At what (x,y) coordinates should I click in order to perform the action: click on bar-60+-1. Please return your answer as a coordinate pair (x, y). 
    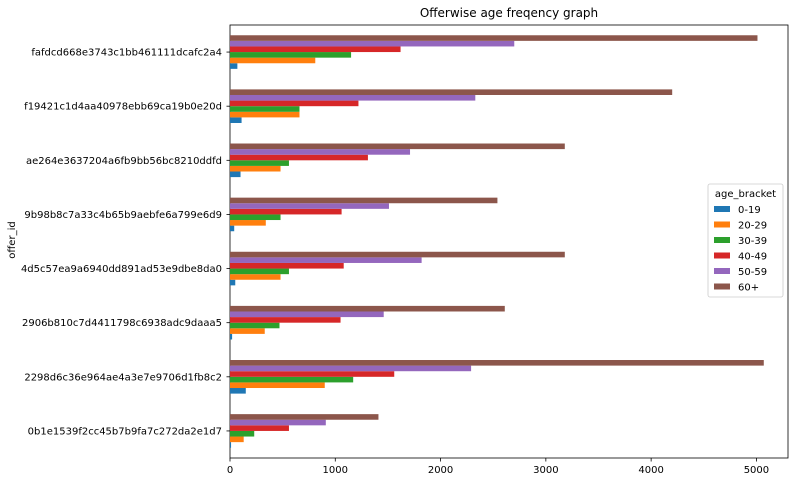
    Looking at the image, I should click on (497, 363).